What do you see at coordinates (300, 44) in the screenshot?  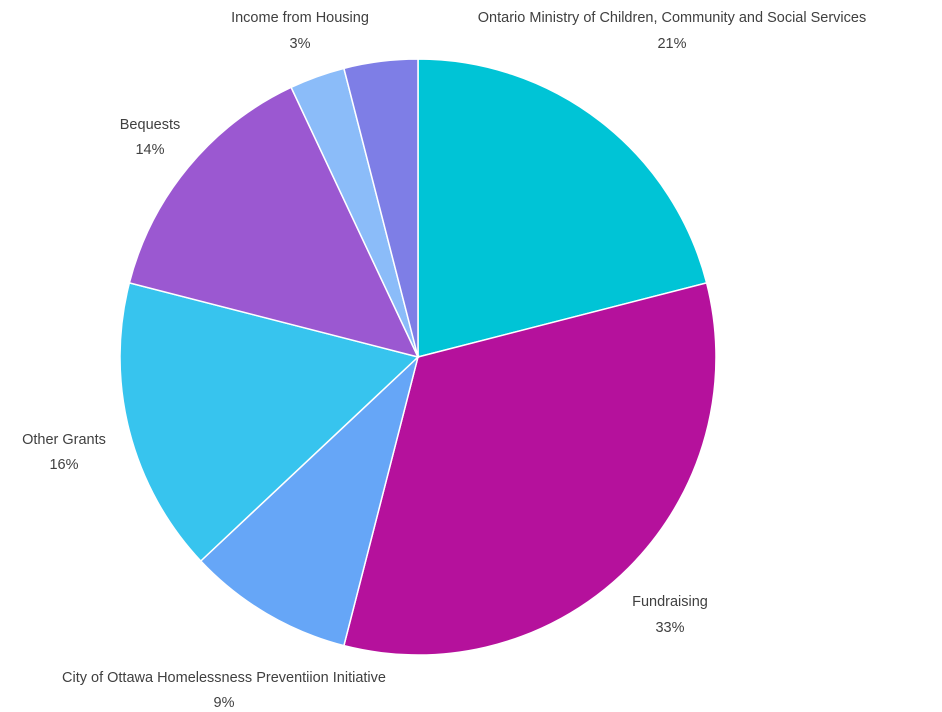 I see `value-income-from-housing: 3%` at bounding box center [300, 44].